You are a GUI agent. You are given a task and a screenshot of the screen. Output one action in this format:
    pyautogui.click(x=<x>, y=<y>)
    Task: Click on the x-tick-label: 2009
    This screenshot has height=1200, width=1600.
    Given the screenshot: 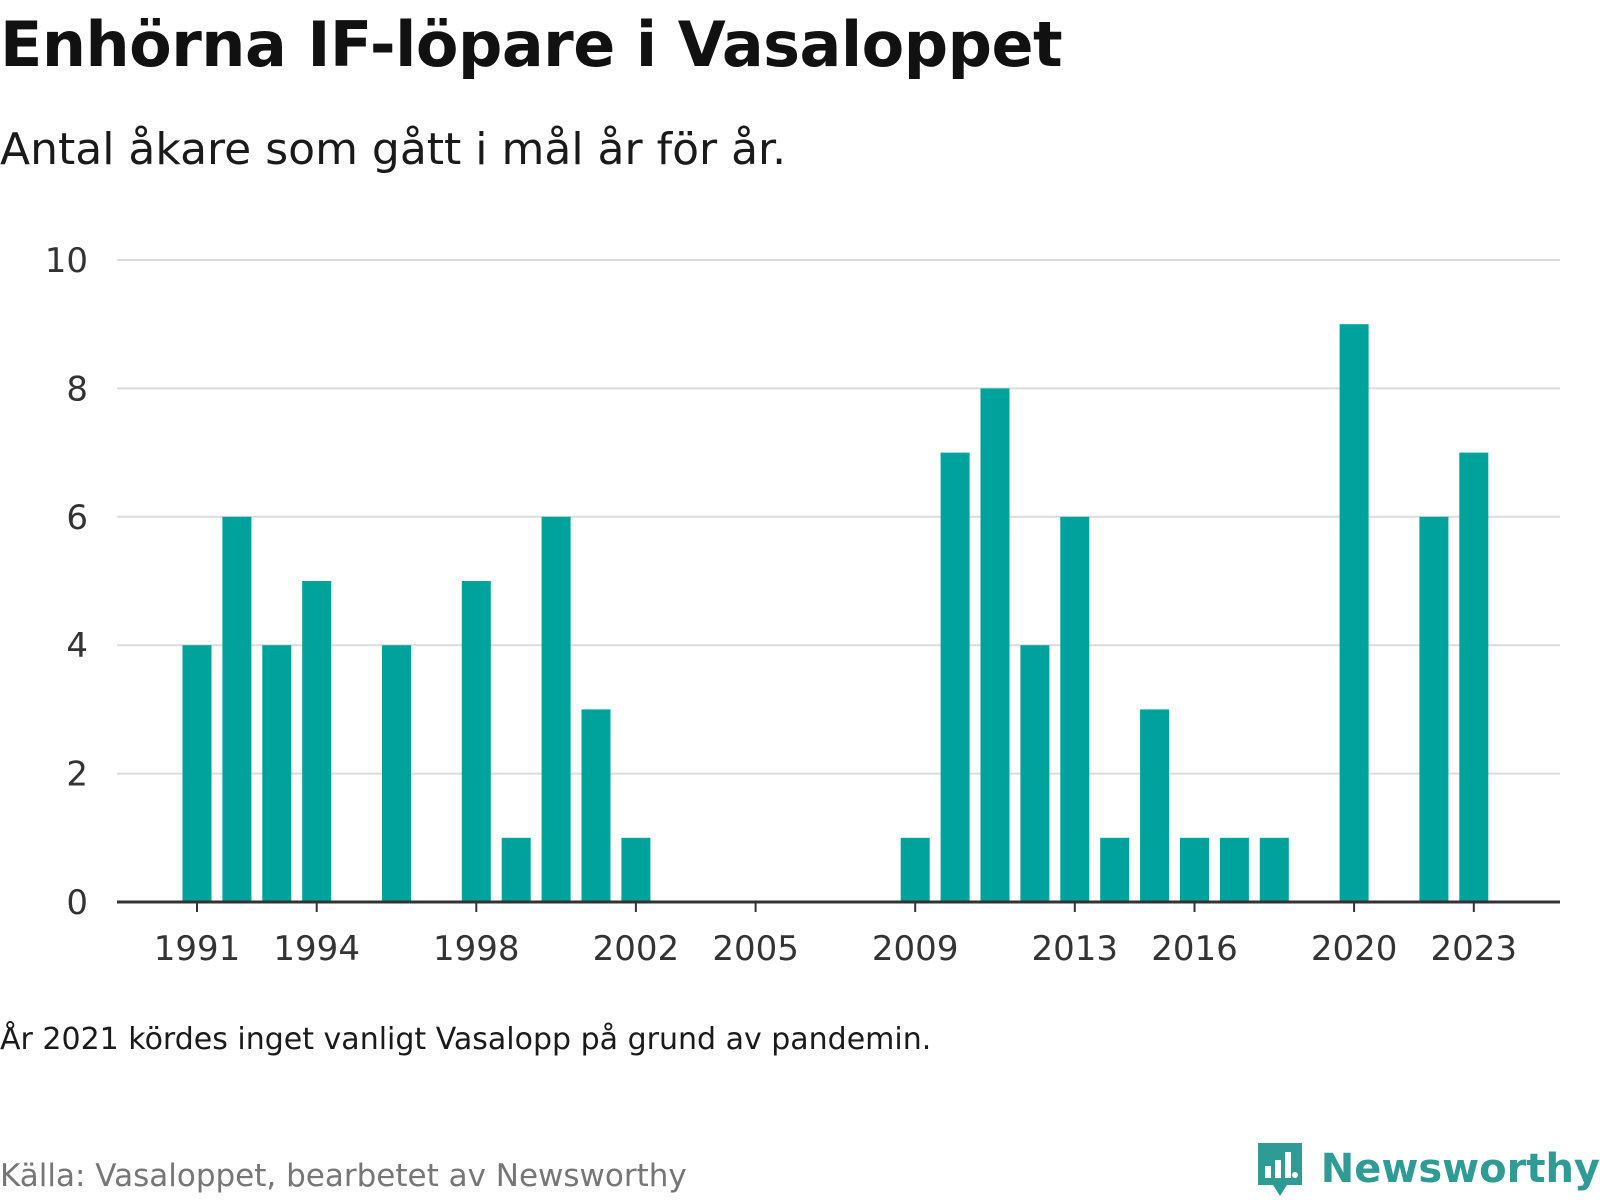 What is the action you would take?
    pyautogui.click(x=915, y=949)
    